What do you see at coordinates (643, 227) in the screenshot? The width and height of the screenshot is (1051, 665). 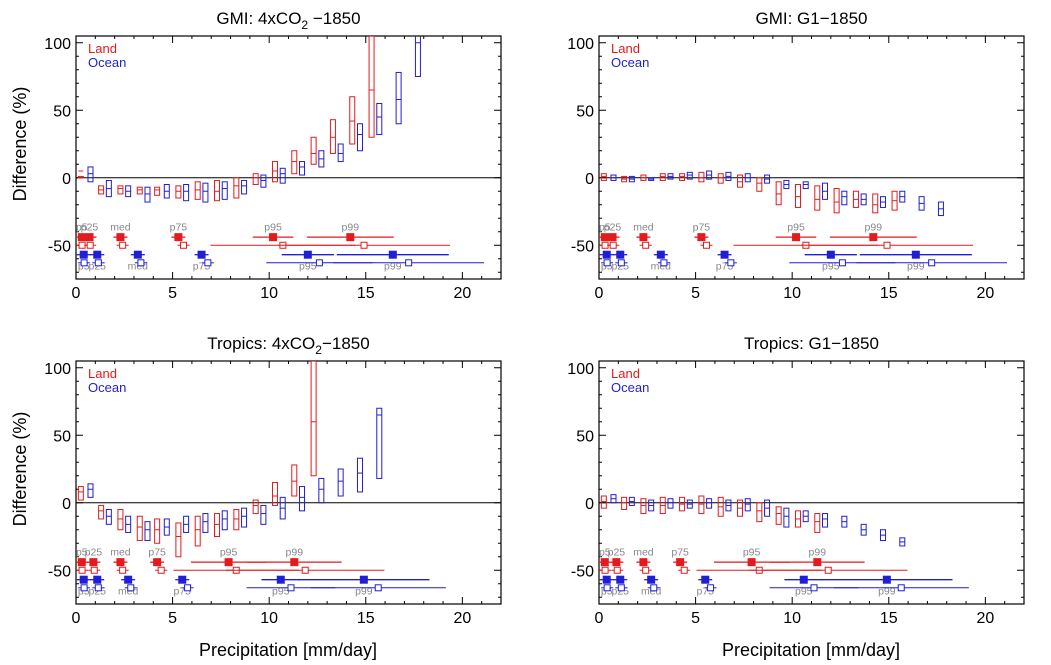 I see `land-pct-label: med` at bounding box center [643, 227].